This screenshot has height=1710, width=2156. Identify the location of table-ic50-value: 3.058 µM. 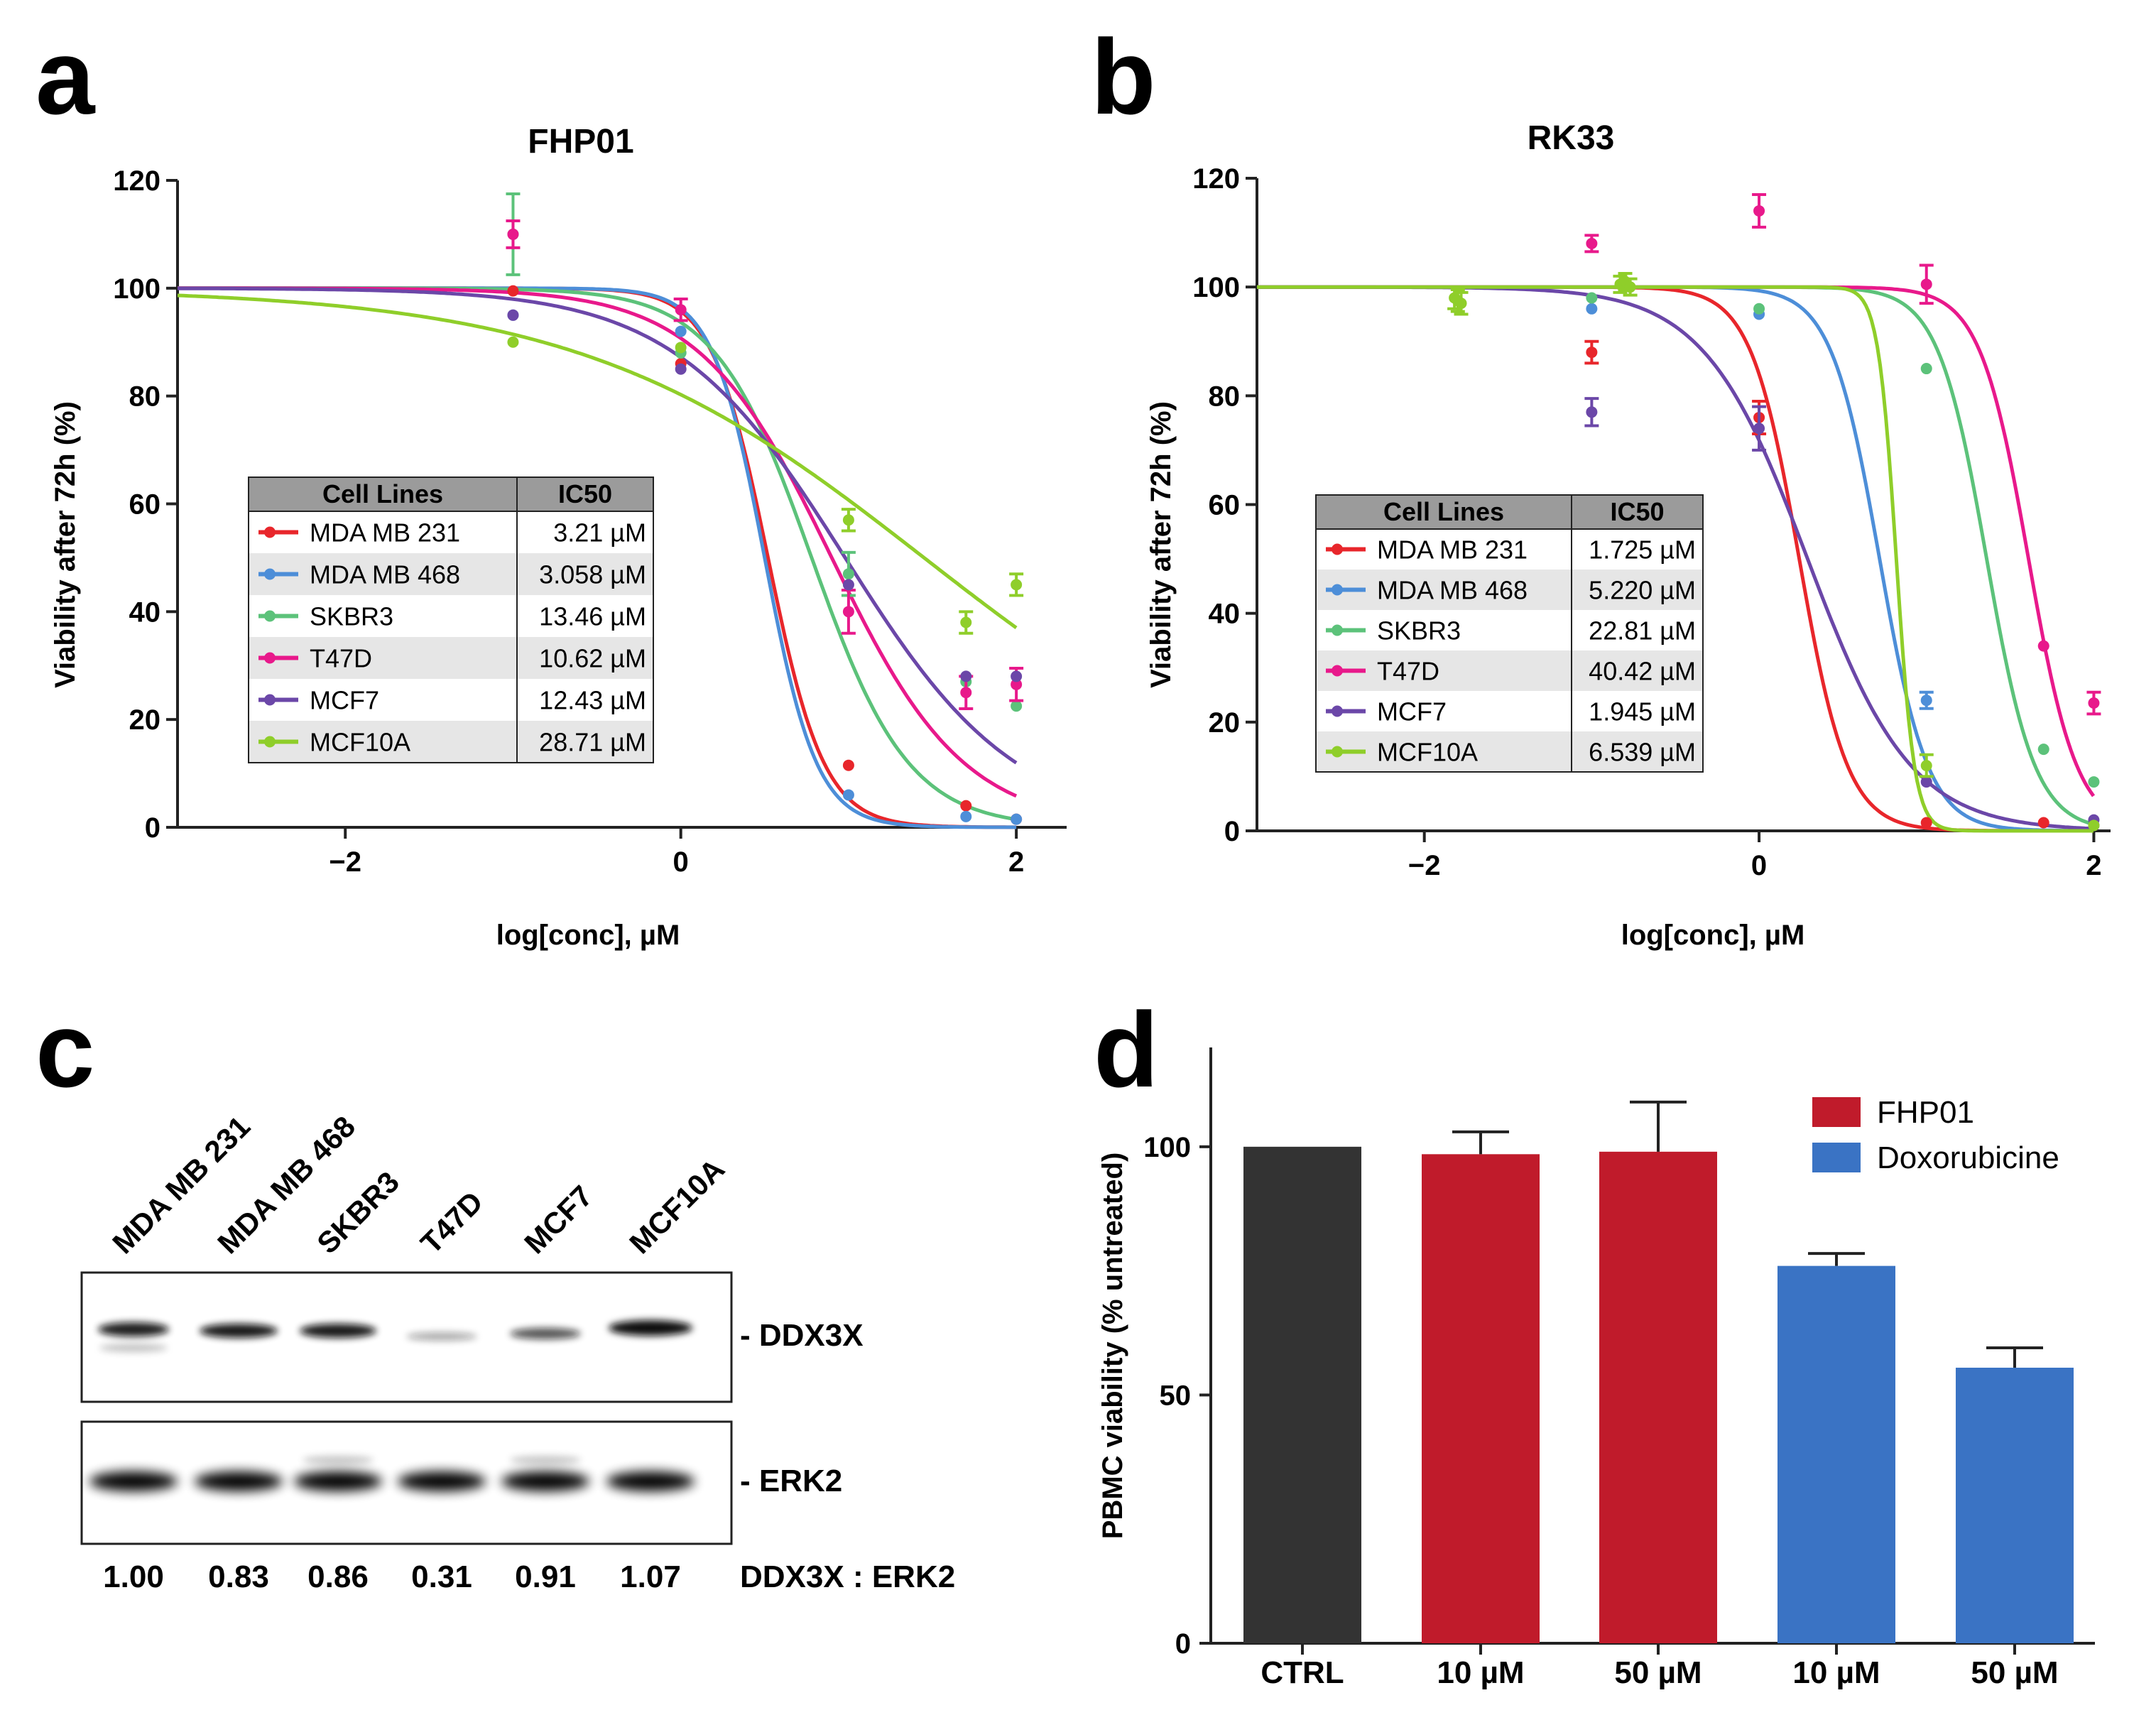
(593, 574).